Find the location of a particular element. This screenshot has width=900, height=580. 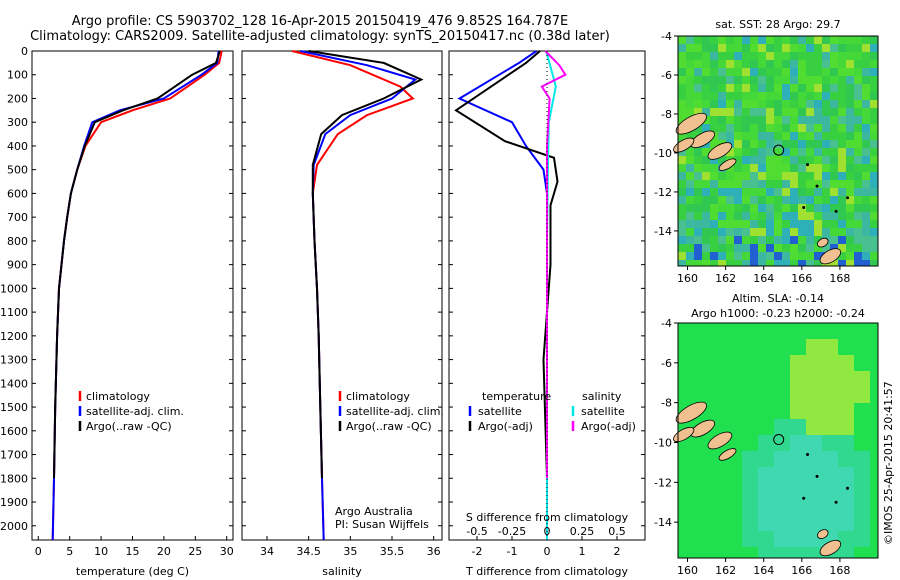

y-tick-label: 1000 is located at coordinates (14, 288).